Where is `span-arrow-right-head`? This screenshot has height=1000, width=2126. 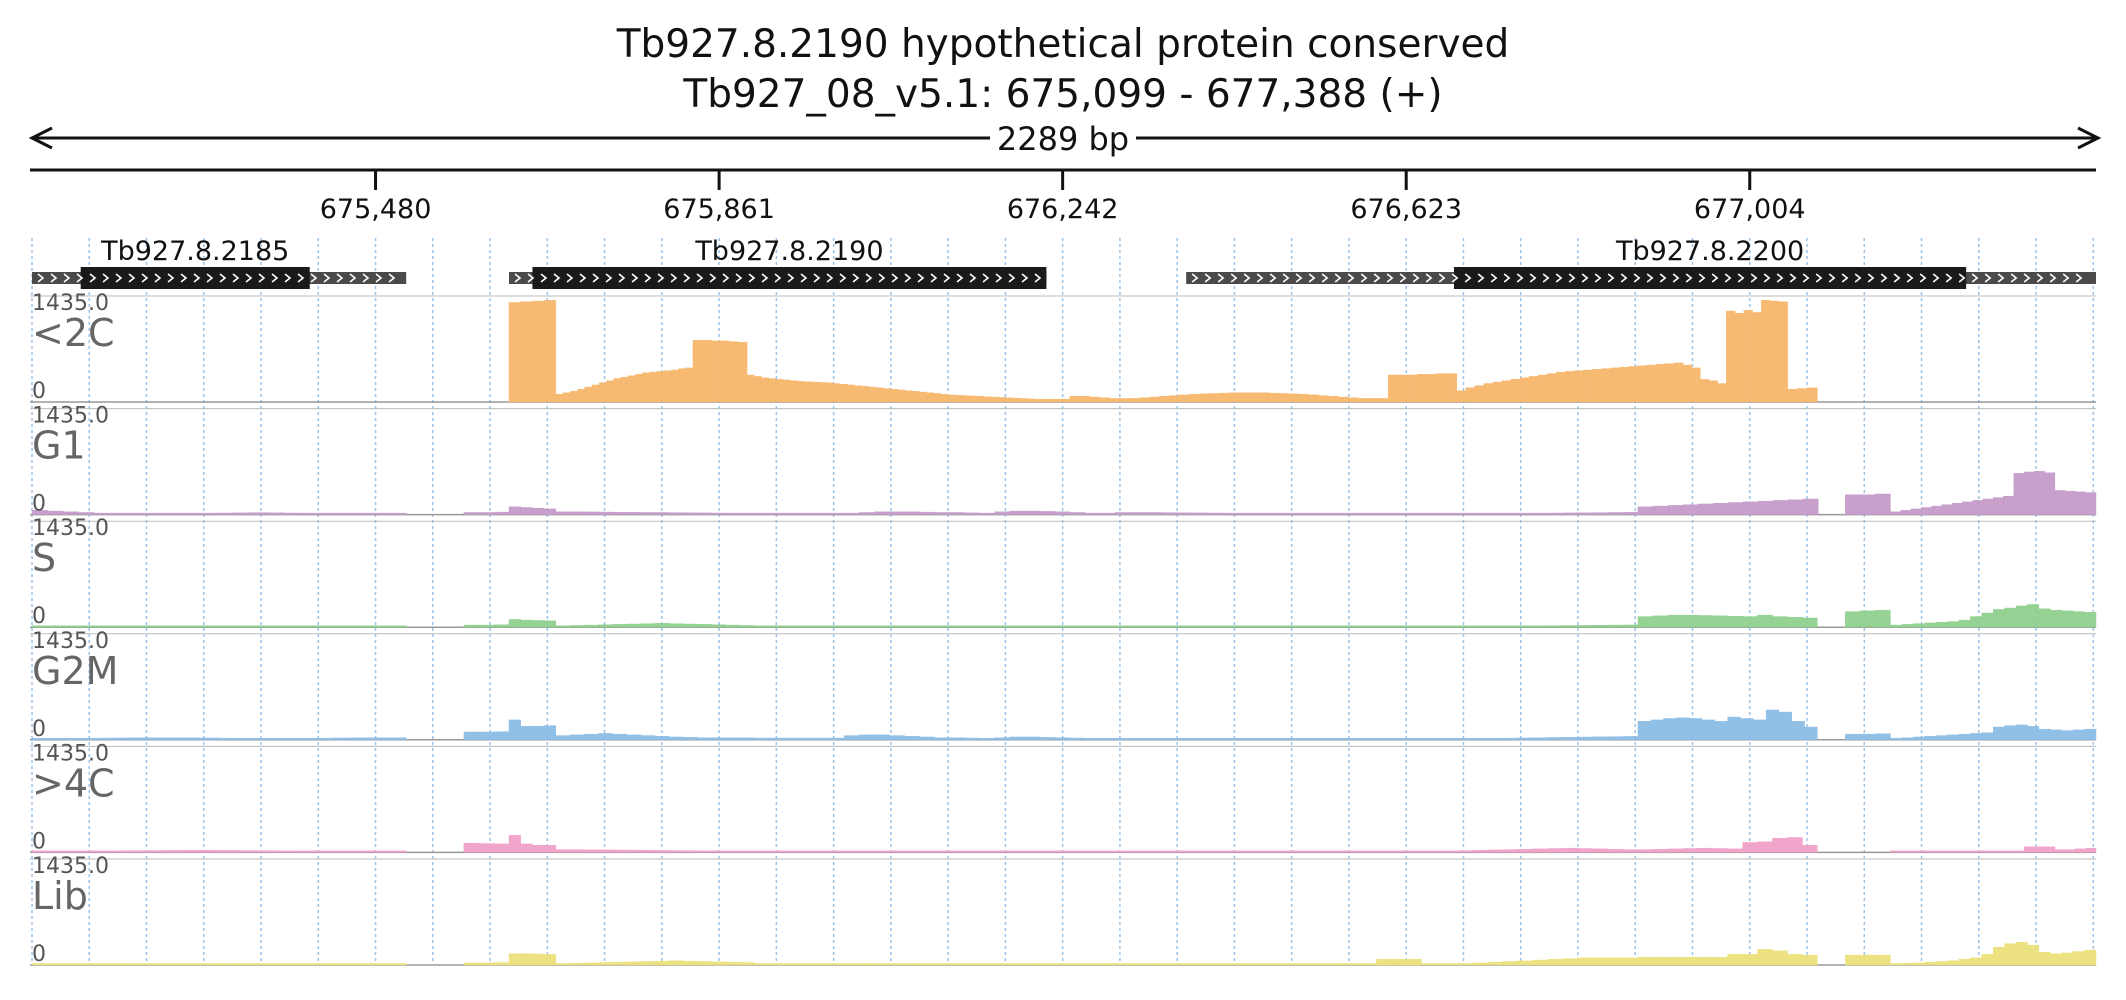
span-arrow-right-head is located at coordinates (2089, 138).